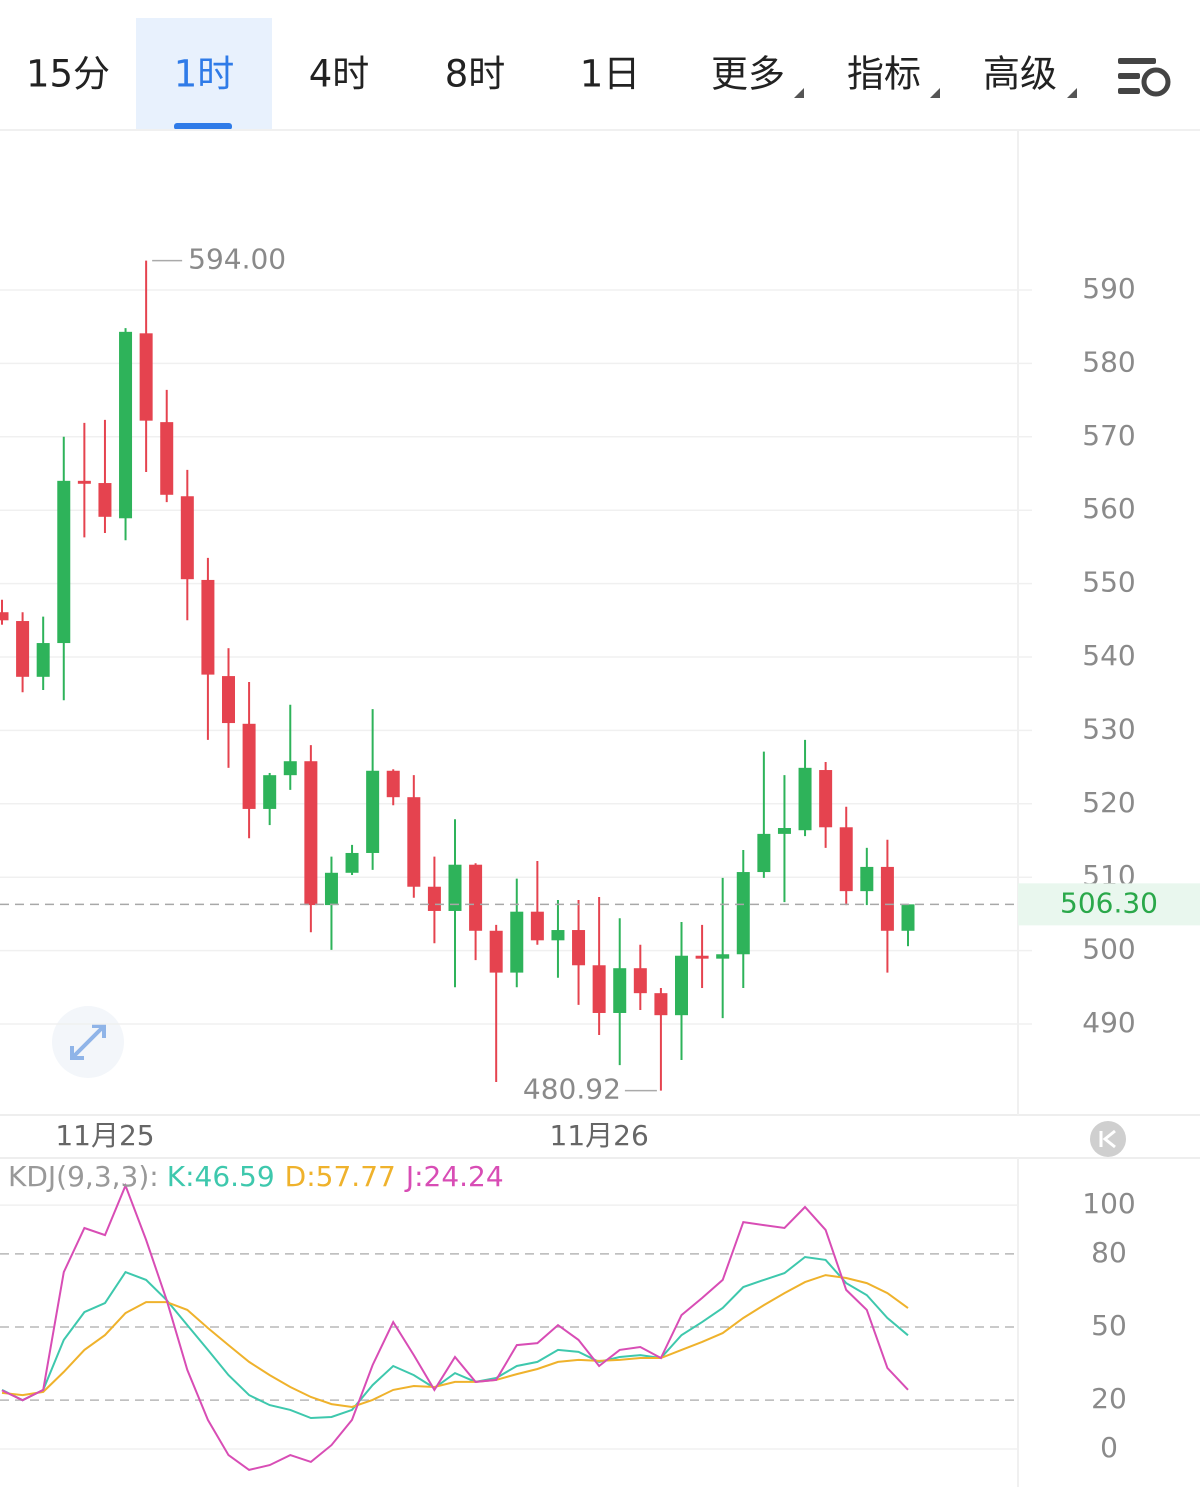 The image size is (1200, 1487). What do you see at coordinates (237, 259) in the screenshot?
I see `high-label: 594.00` at bounding box center [237, 259].